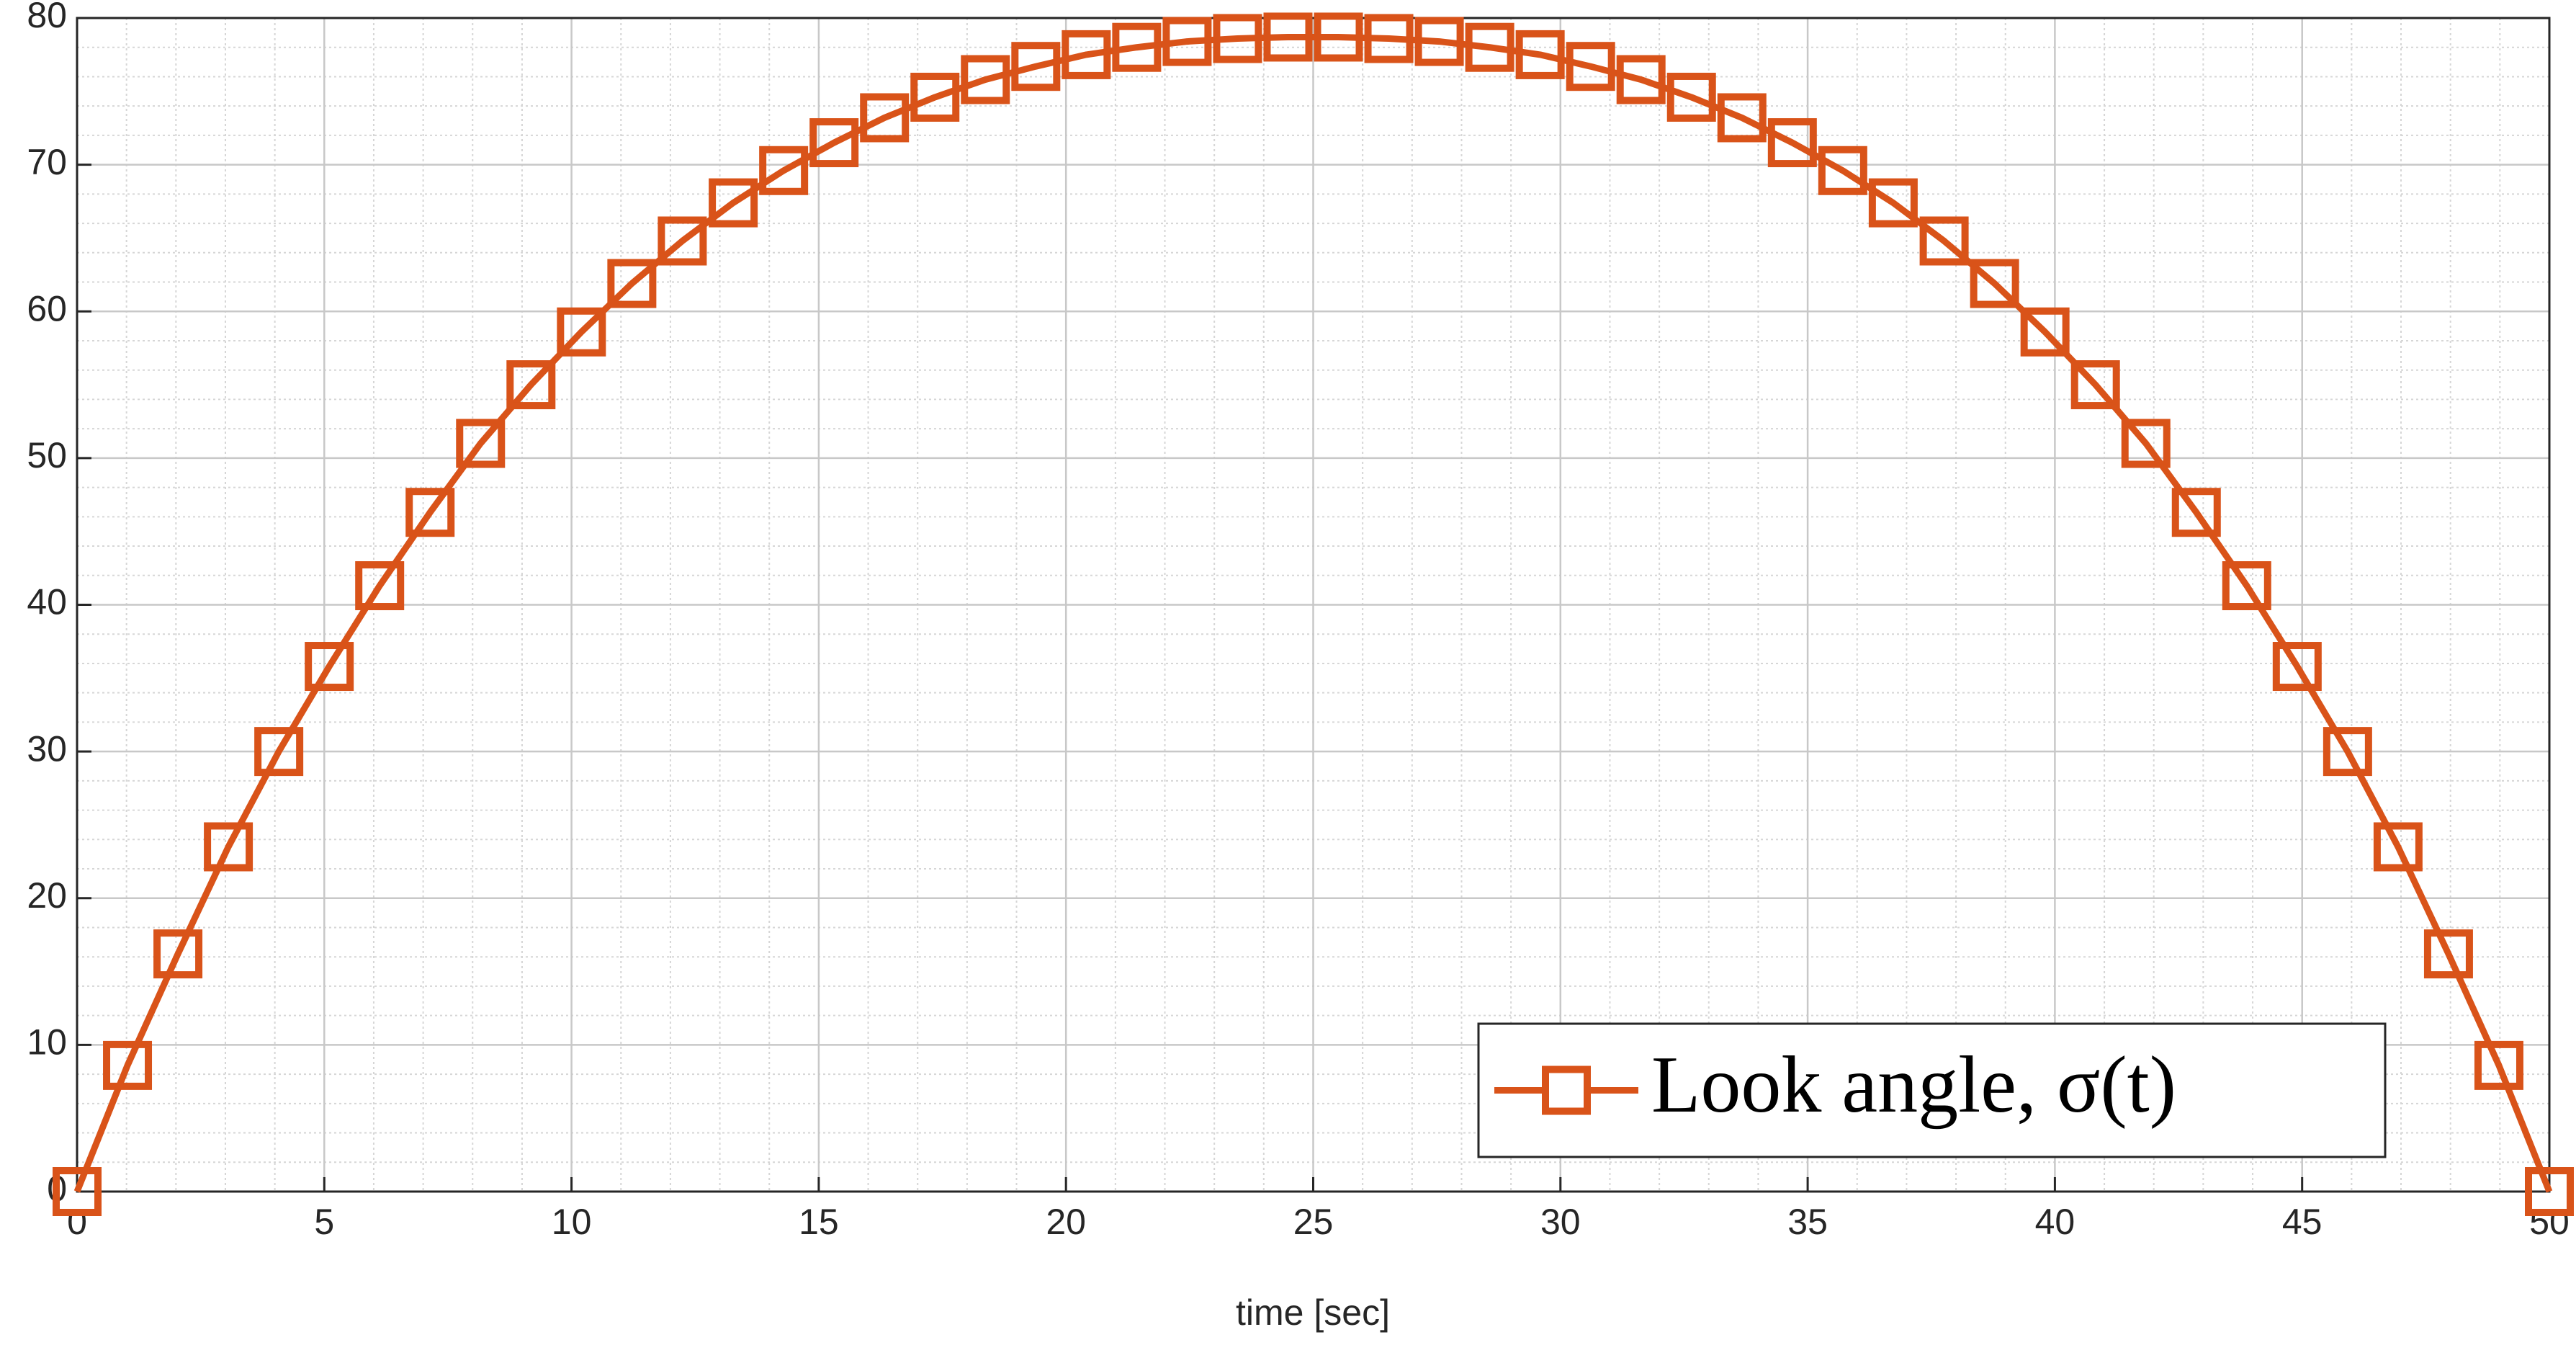 The height and width of the screenshot is (1345, 2576). Describe the element at coordinates (1566, 1090) in the screenshot. I see `legend-marker` at that location.